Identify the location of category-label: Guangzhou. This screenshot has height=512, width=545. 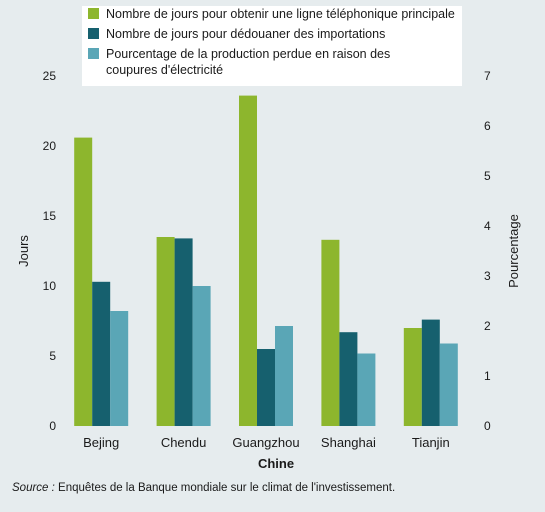
(265, 442).